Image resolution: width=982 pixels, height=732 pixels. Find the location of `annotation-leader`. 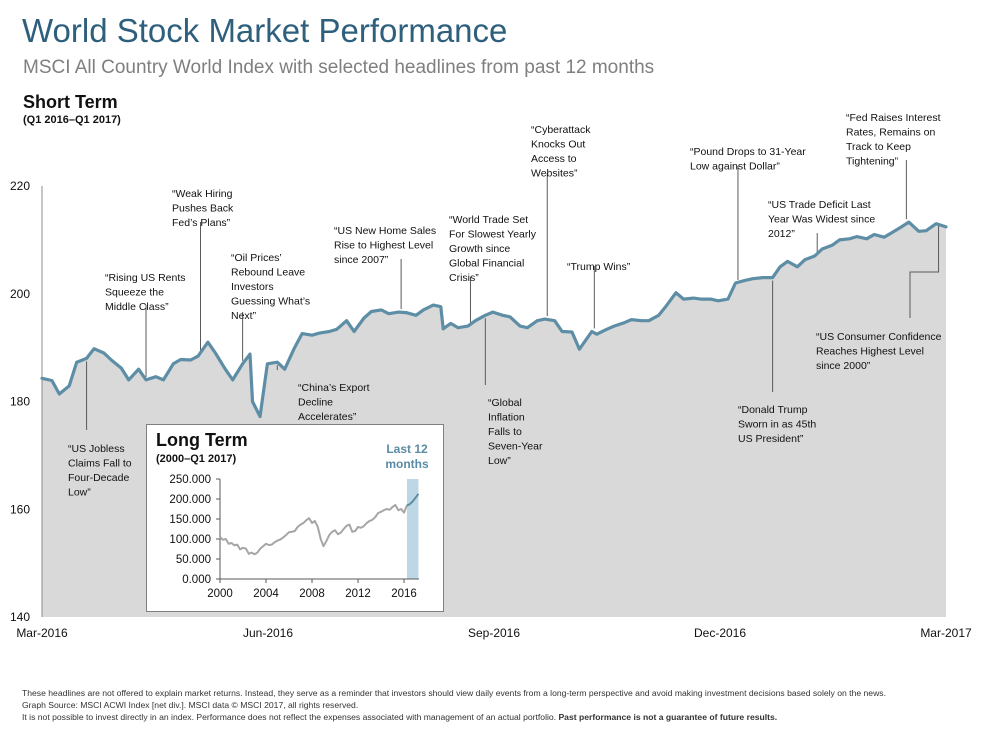

annotation-leader is located at coordinates (924, 271).